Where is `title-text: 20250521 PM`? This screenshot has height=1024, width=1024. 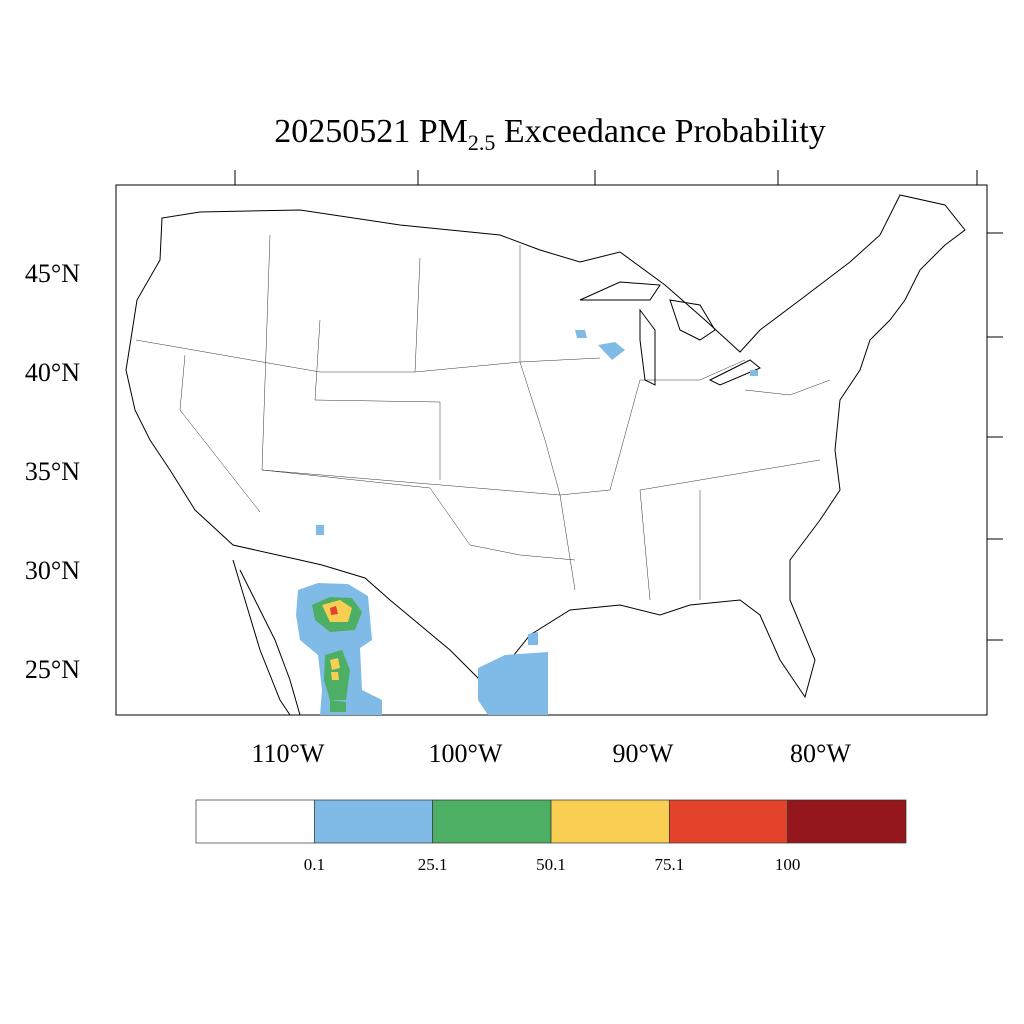
title-text: 20250521 PM is located at coordinates (371, 131).